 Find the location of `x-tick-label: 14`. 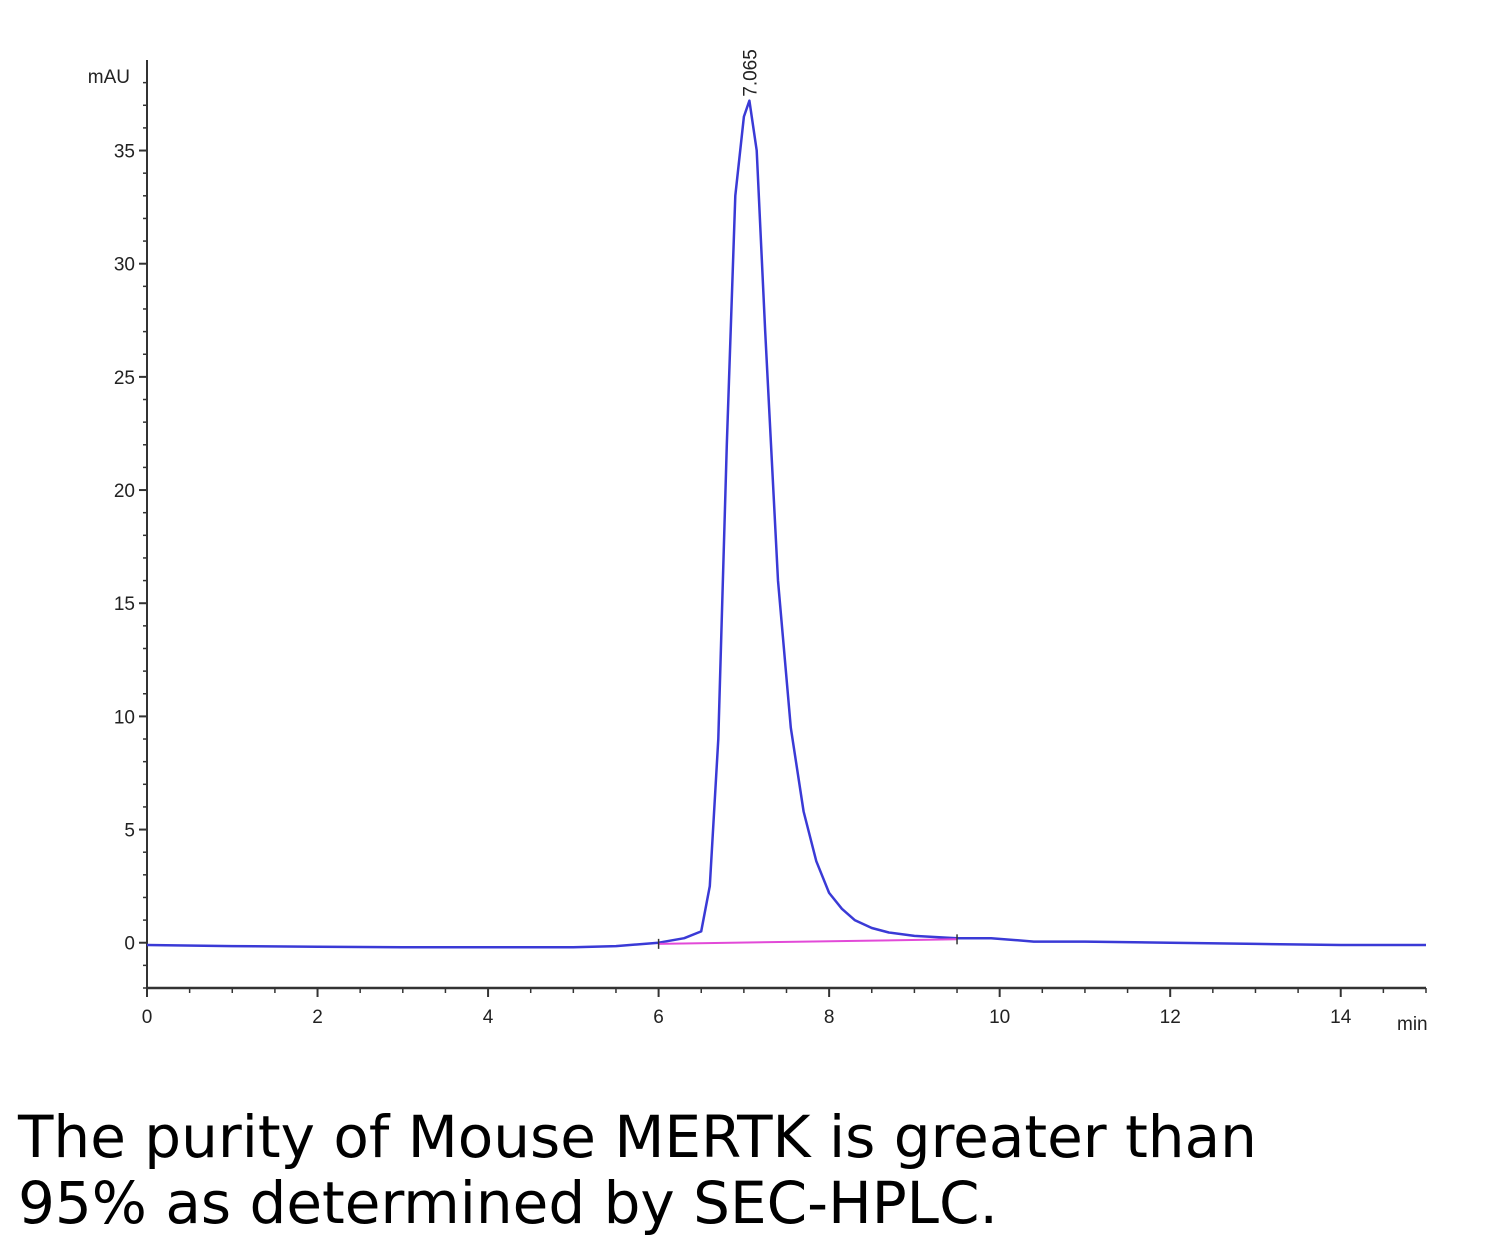

x-tick-label: 14 is located at coordinates (1341, 1017).